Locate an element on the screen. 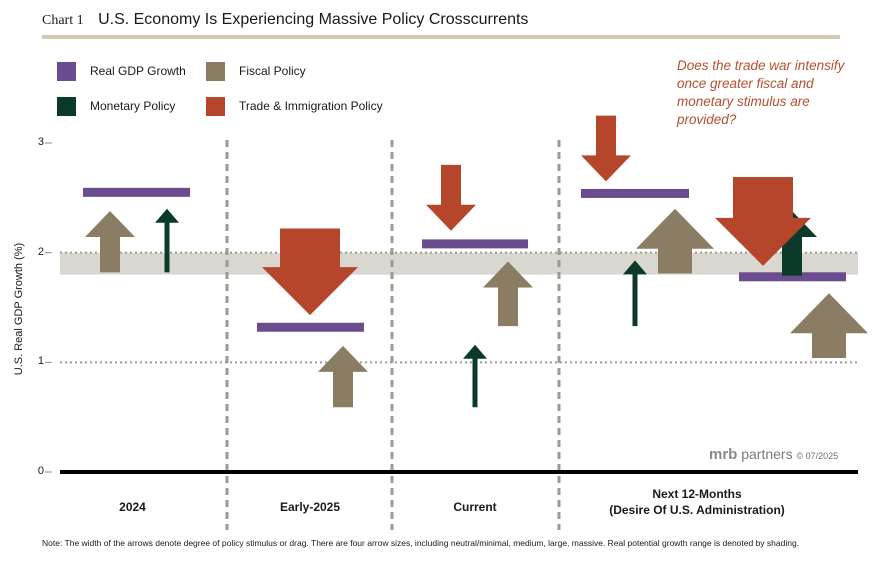 The width and height of the screenshot is (879, 568). legend-swatch-fiscal is located at coordinates (215, 71).